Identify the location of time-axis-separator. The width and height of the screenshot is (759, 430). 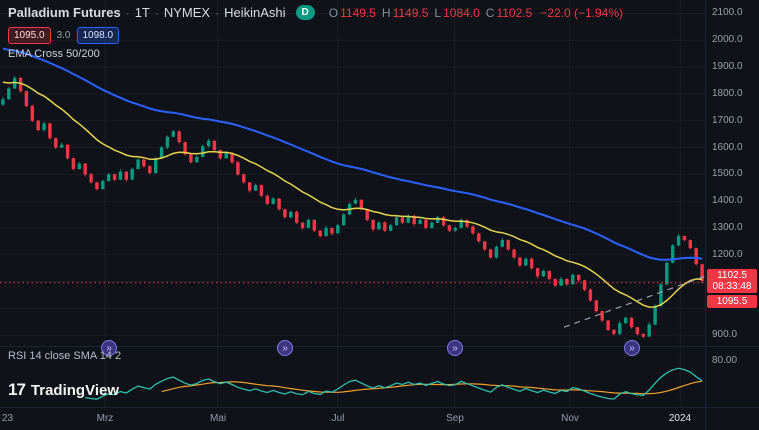
(379, 407).